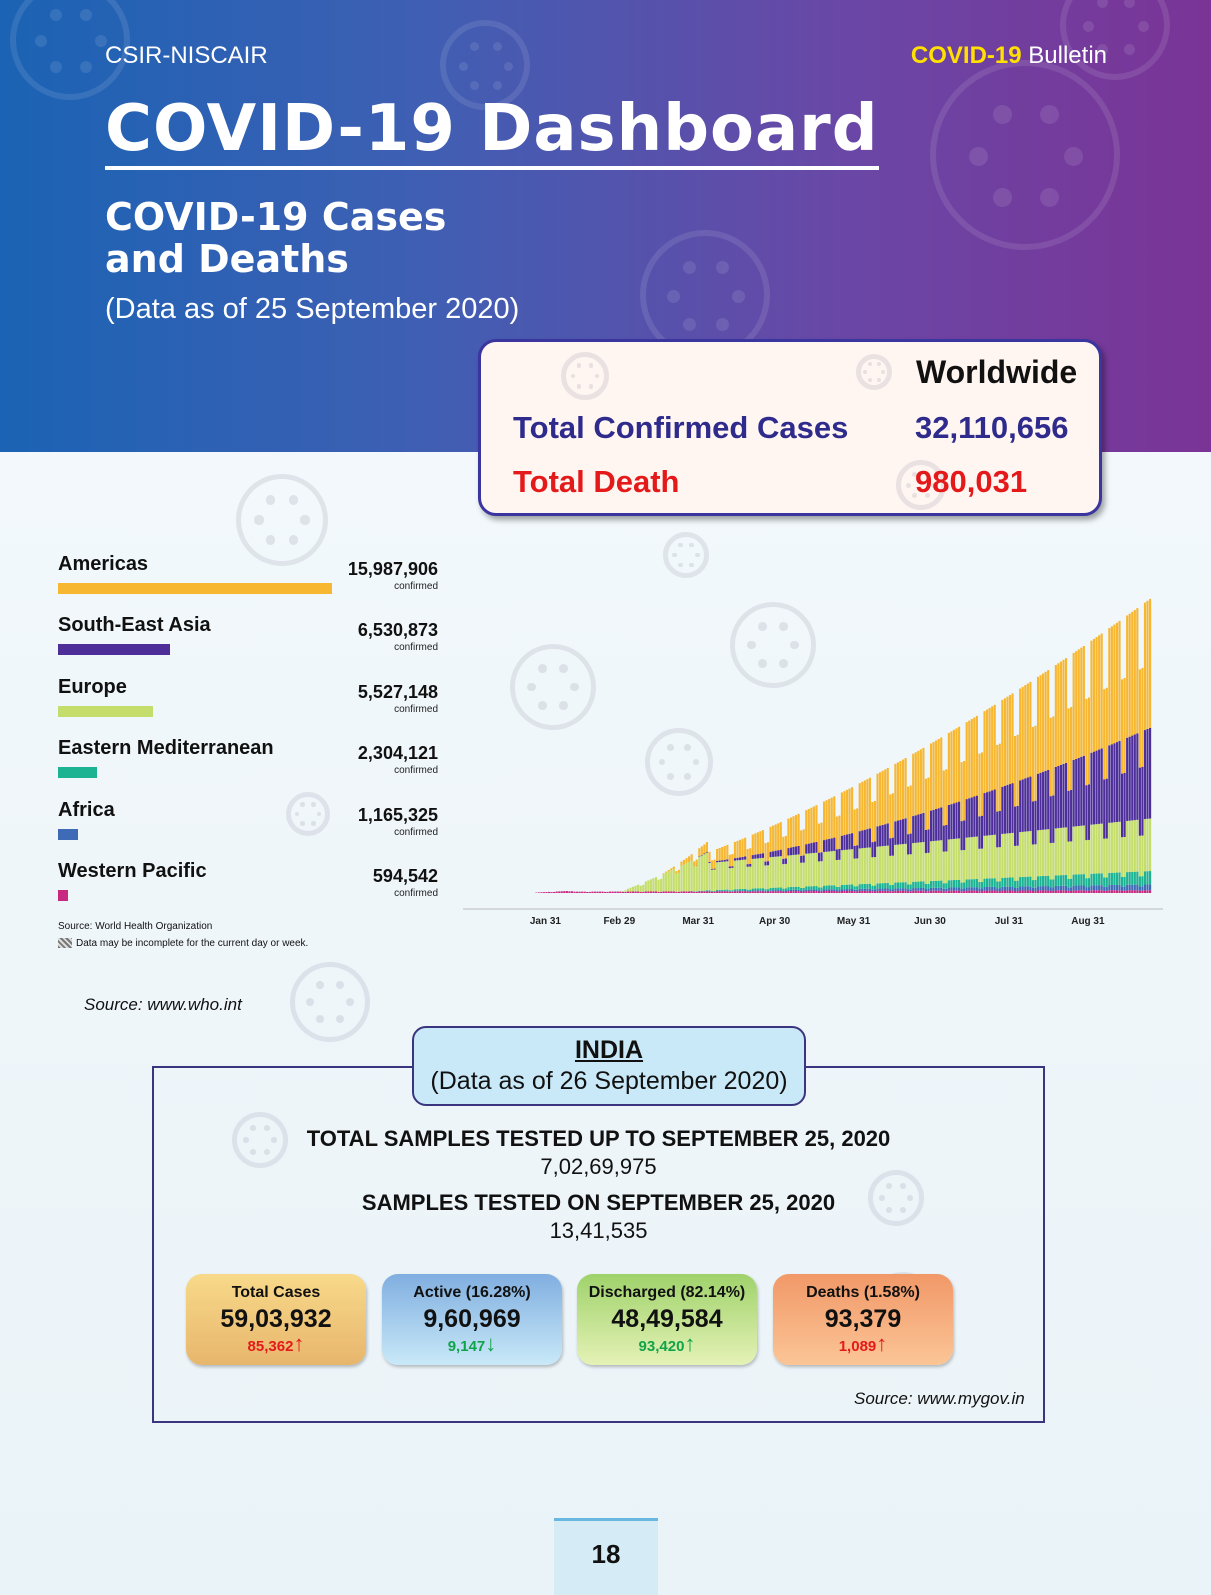 The image size is (1211, 1595). Describe the element at coordinates (485, 65) in the screenshot. I see `virus-decoration-icon` at that location.